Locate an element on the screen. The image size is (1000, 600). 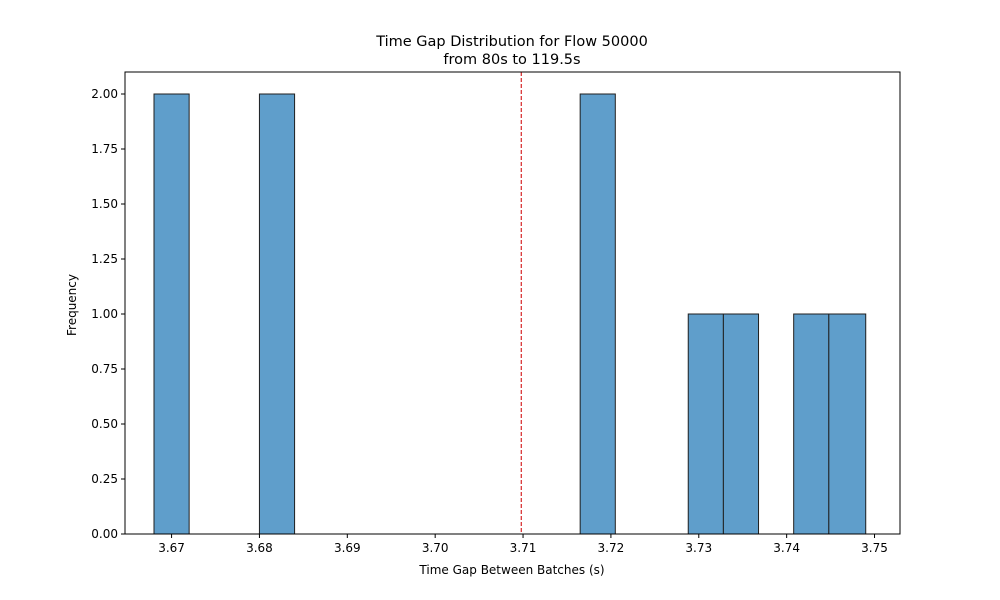
x-tick-label: 3.74 is located at coordinates (786, 548).